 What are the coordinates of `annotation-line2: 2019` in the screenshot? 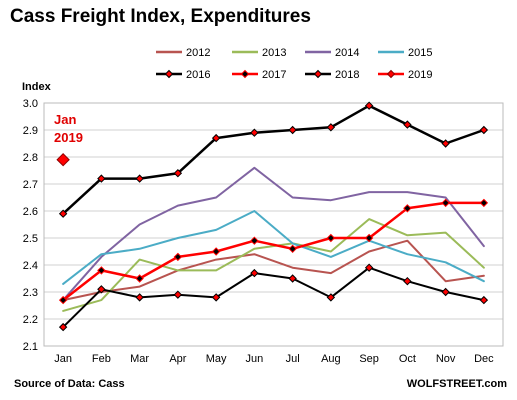 It's located at (68, 137).